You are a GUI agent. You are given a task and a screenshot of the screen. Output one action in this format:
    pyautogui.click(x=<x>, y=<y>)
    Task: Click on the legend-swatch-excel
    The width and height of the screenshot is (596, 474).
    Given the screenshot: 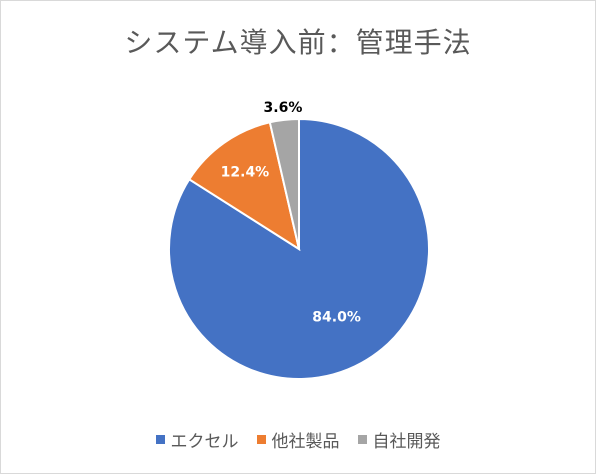 What is the action you would take?
    pyautogui.click(x=160, y=439)
    